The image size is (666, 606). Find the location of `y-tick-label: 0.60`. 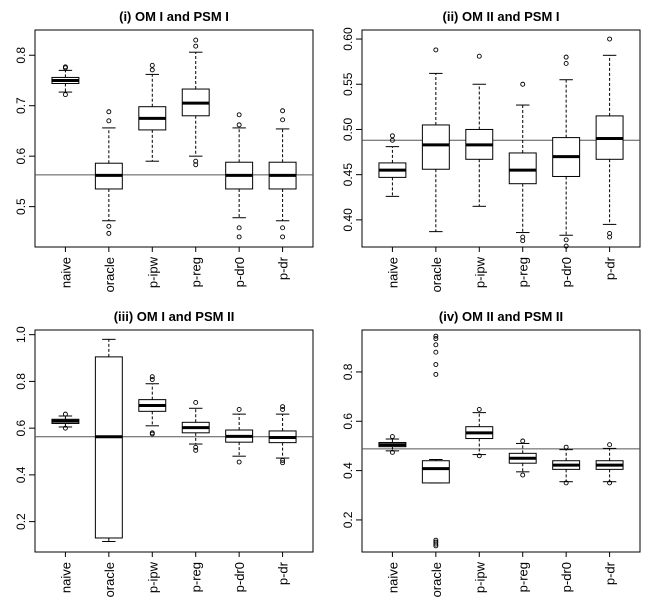

y-tick-label: 0.60 is located at coordinates (348, 39).